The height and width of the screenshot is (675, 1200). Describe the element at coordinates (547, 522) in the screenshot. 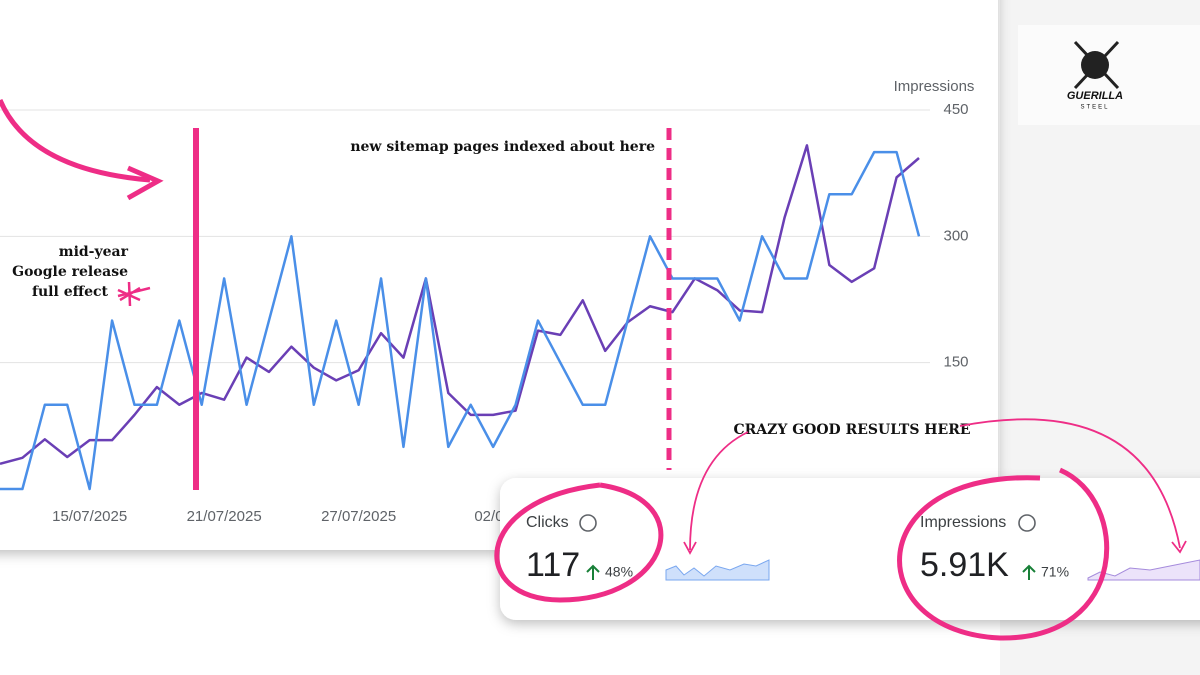

I see `card-label: Clicks` at that location.